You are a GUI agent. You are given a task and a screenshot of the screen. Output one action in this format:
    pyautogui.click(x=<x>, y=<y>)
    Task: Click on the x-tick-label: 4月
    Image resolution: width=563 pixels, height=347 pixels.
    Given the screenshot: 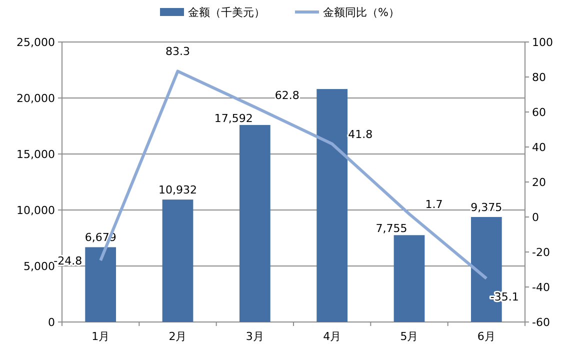 What is the action you would take?
    pyautogui.click(x=332, y=336)
    